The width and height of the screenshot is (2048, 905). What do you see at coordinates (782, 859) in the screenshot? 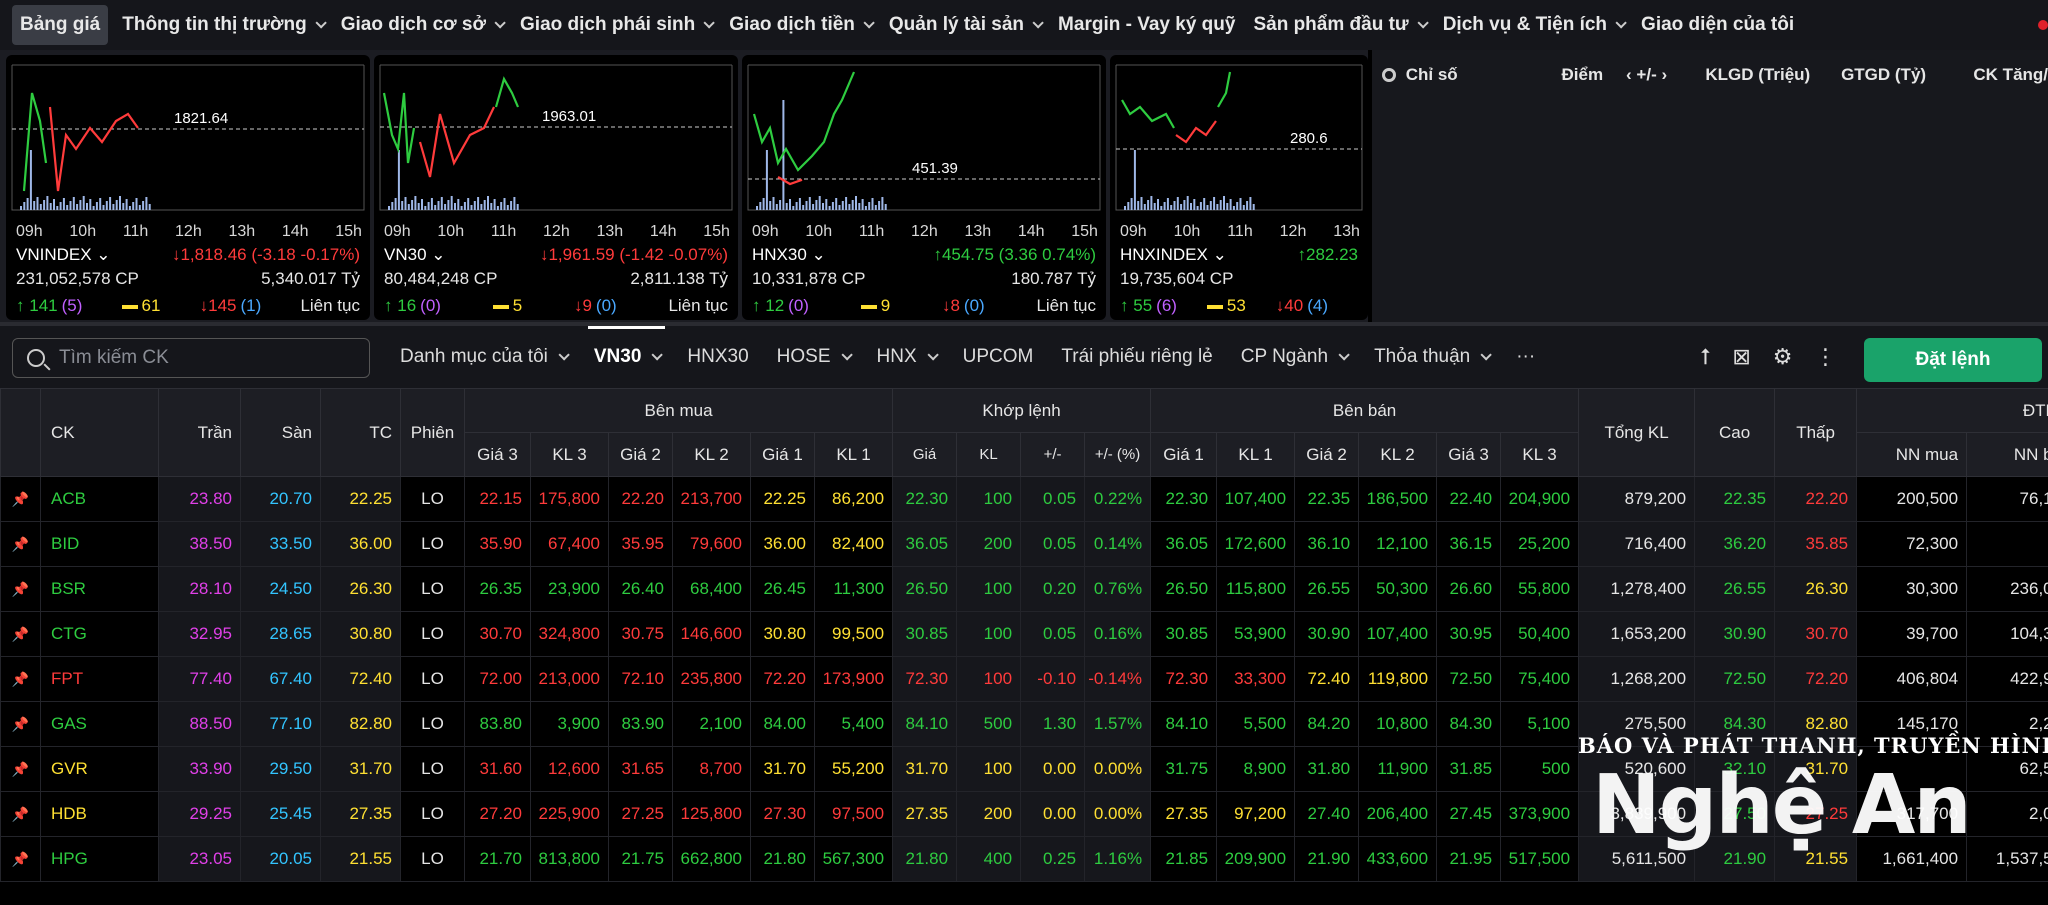
I see `buy-cell: 21.80` at bounding box center [782, 859].